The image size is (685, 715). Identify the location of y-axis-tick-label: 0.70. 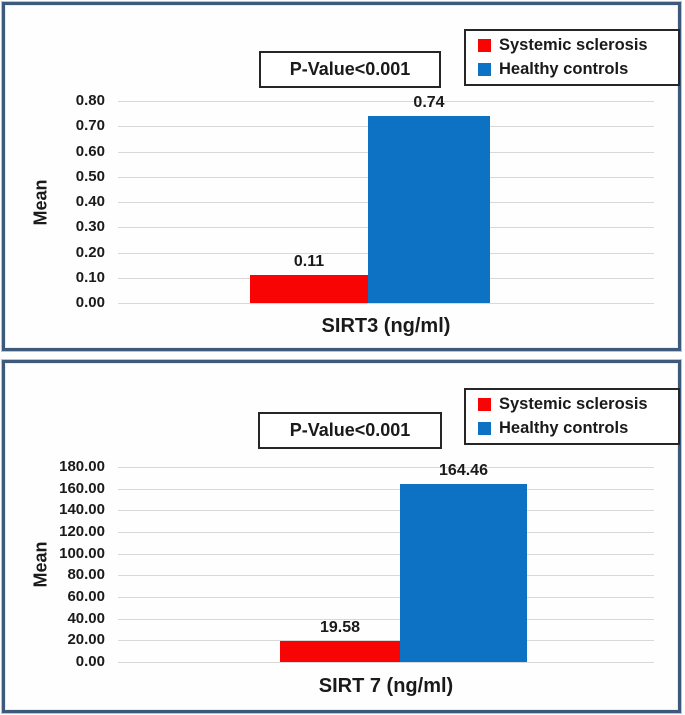
(90, 126).